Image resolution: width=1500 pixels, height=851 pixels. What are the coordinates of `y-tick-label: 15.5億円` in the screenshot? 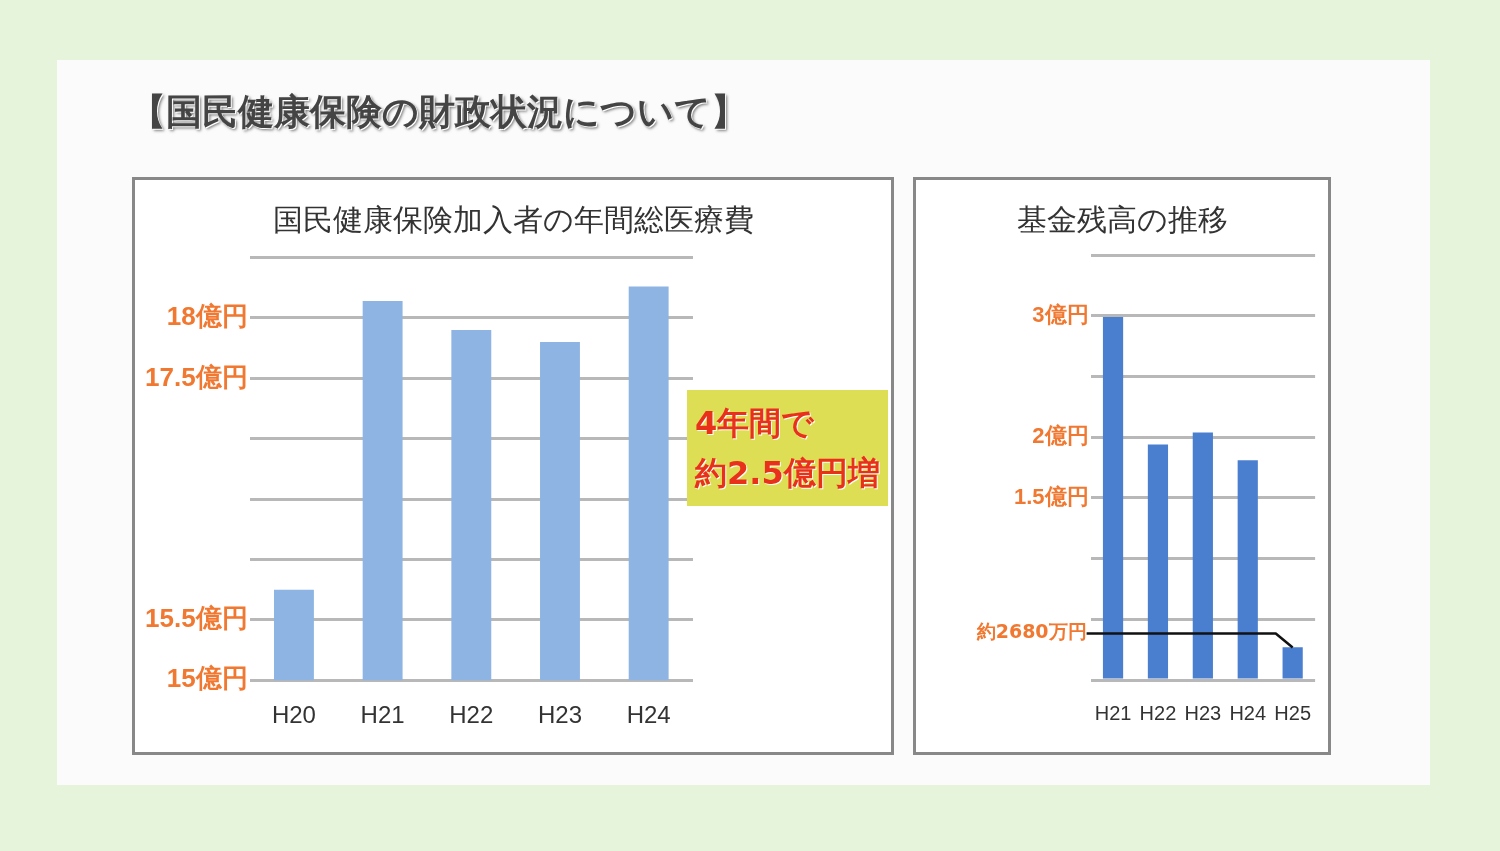 It's located at (196, 618).